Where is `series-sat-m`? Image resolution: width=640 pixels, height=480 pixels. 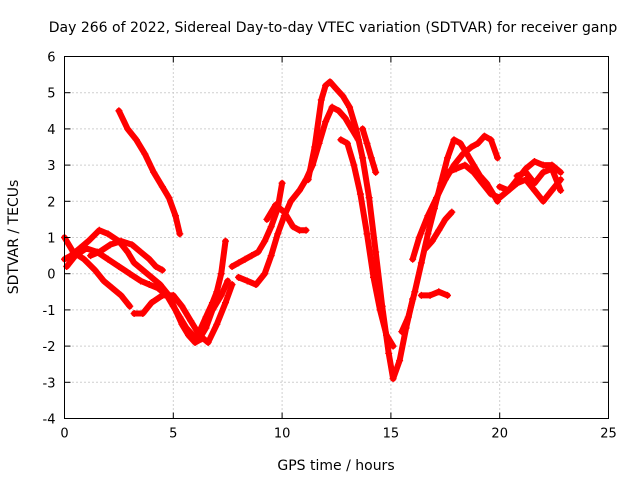 series-sat-m is located at coordinates (369, 150).